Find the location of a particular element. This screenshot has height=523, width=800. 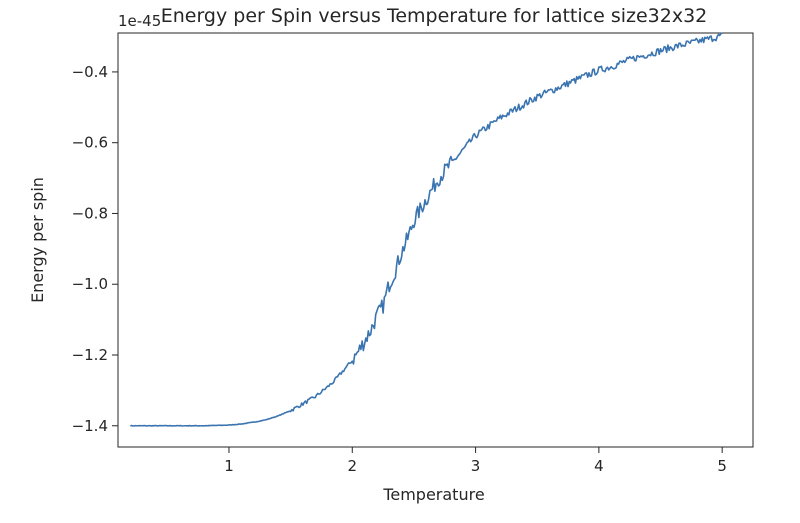

x-tick-label: 3 is located at coordinates (476, 466).